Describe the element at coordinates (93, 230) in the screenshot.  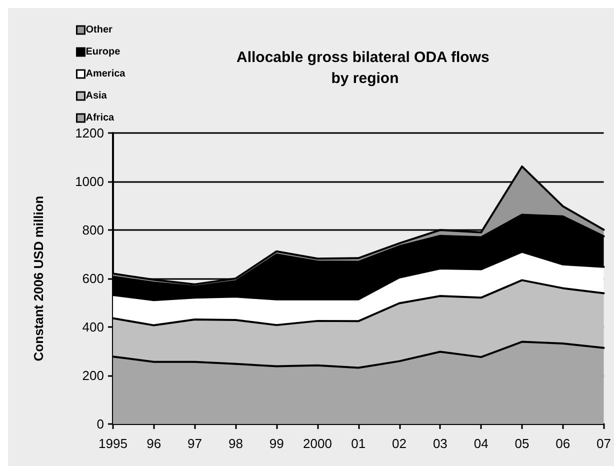
I see `y-tick-label: 800` at that location.